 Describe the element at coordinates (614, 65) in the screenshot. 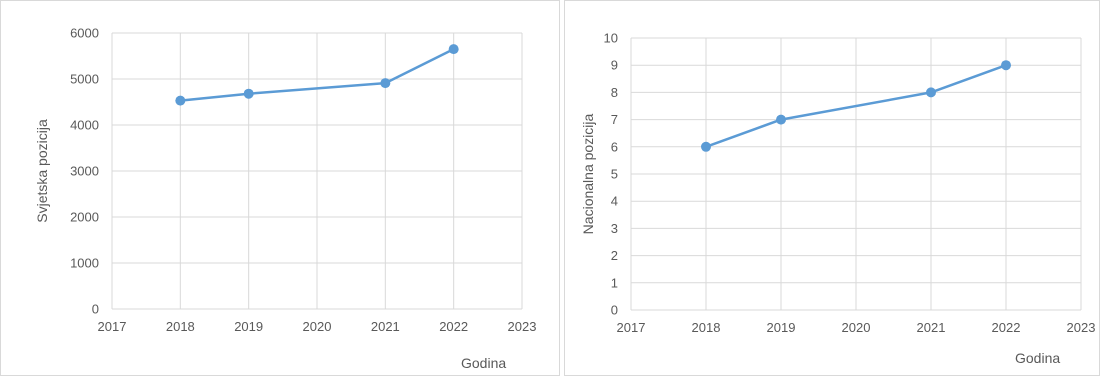

I see `y-tick-label: 9` at that location.